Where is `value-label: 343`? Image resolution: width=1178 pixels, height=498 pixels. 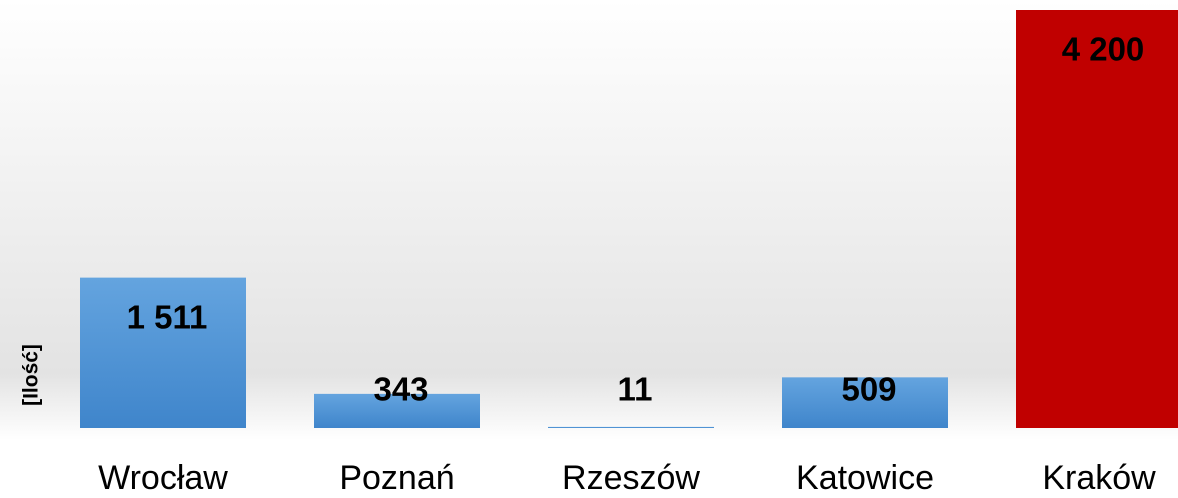 value-label: 343 is located at coordinates (400, 389).